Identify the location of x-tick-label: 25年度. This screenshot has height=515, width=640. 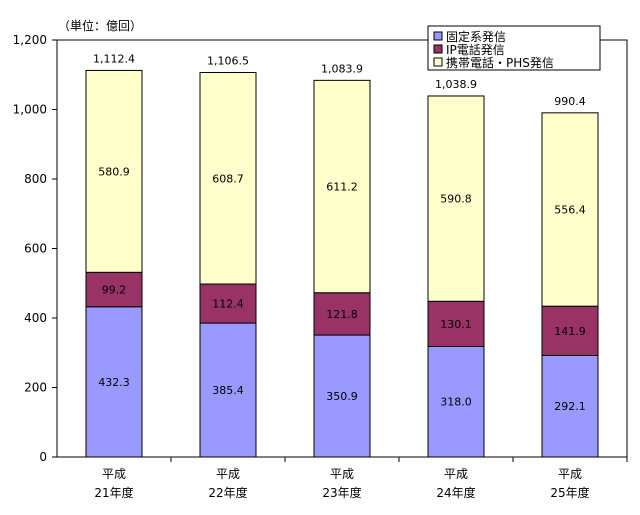
(569, 492).